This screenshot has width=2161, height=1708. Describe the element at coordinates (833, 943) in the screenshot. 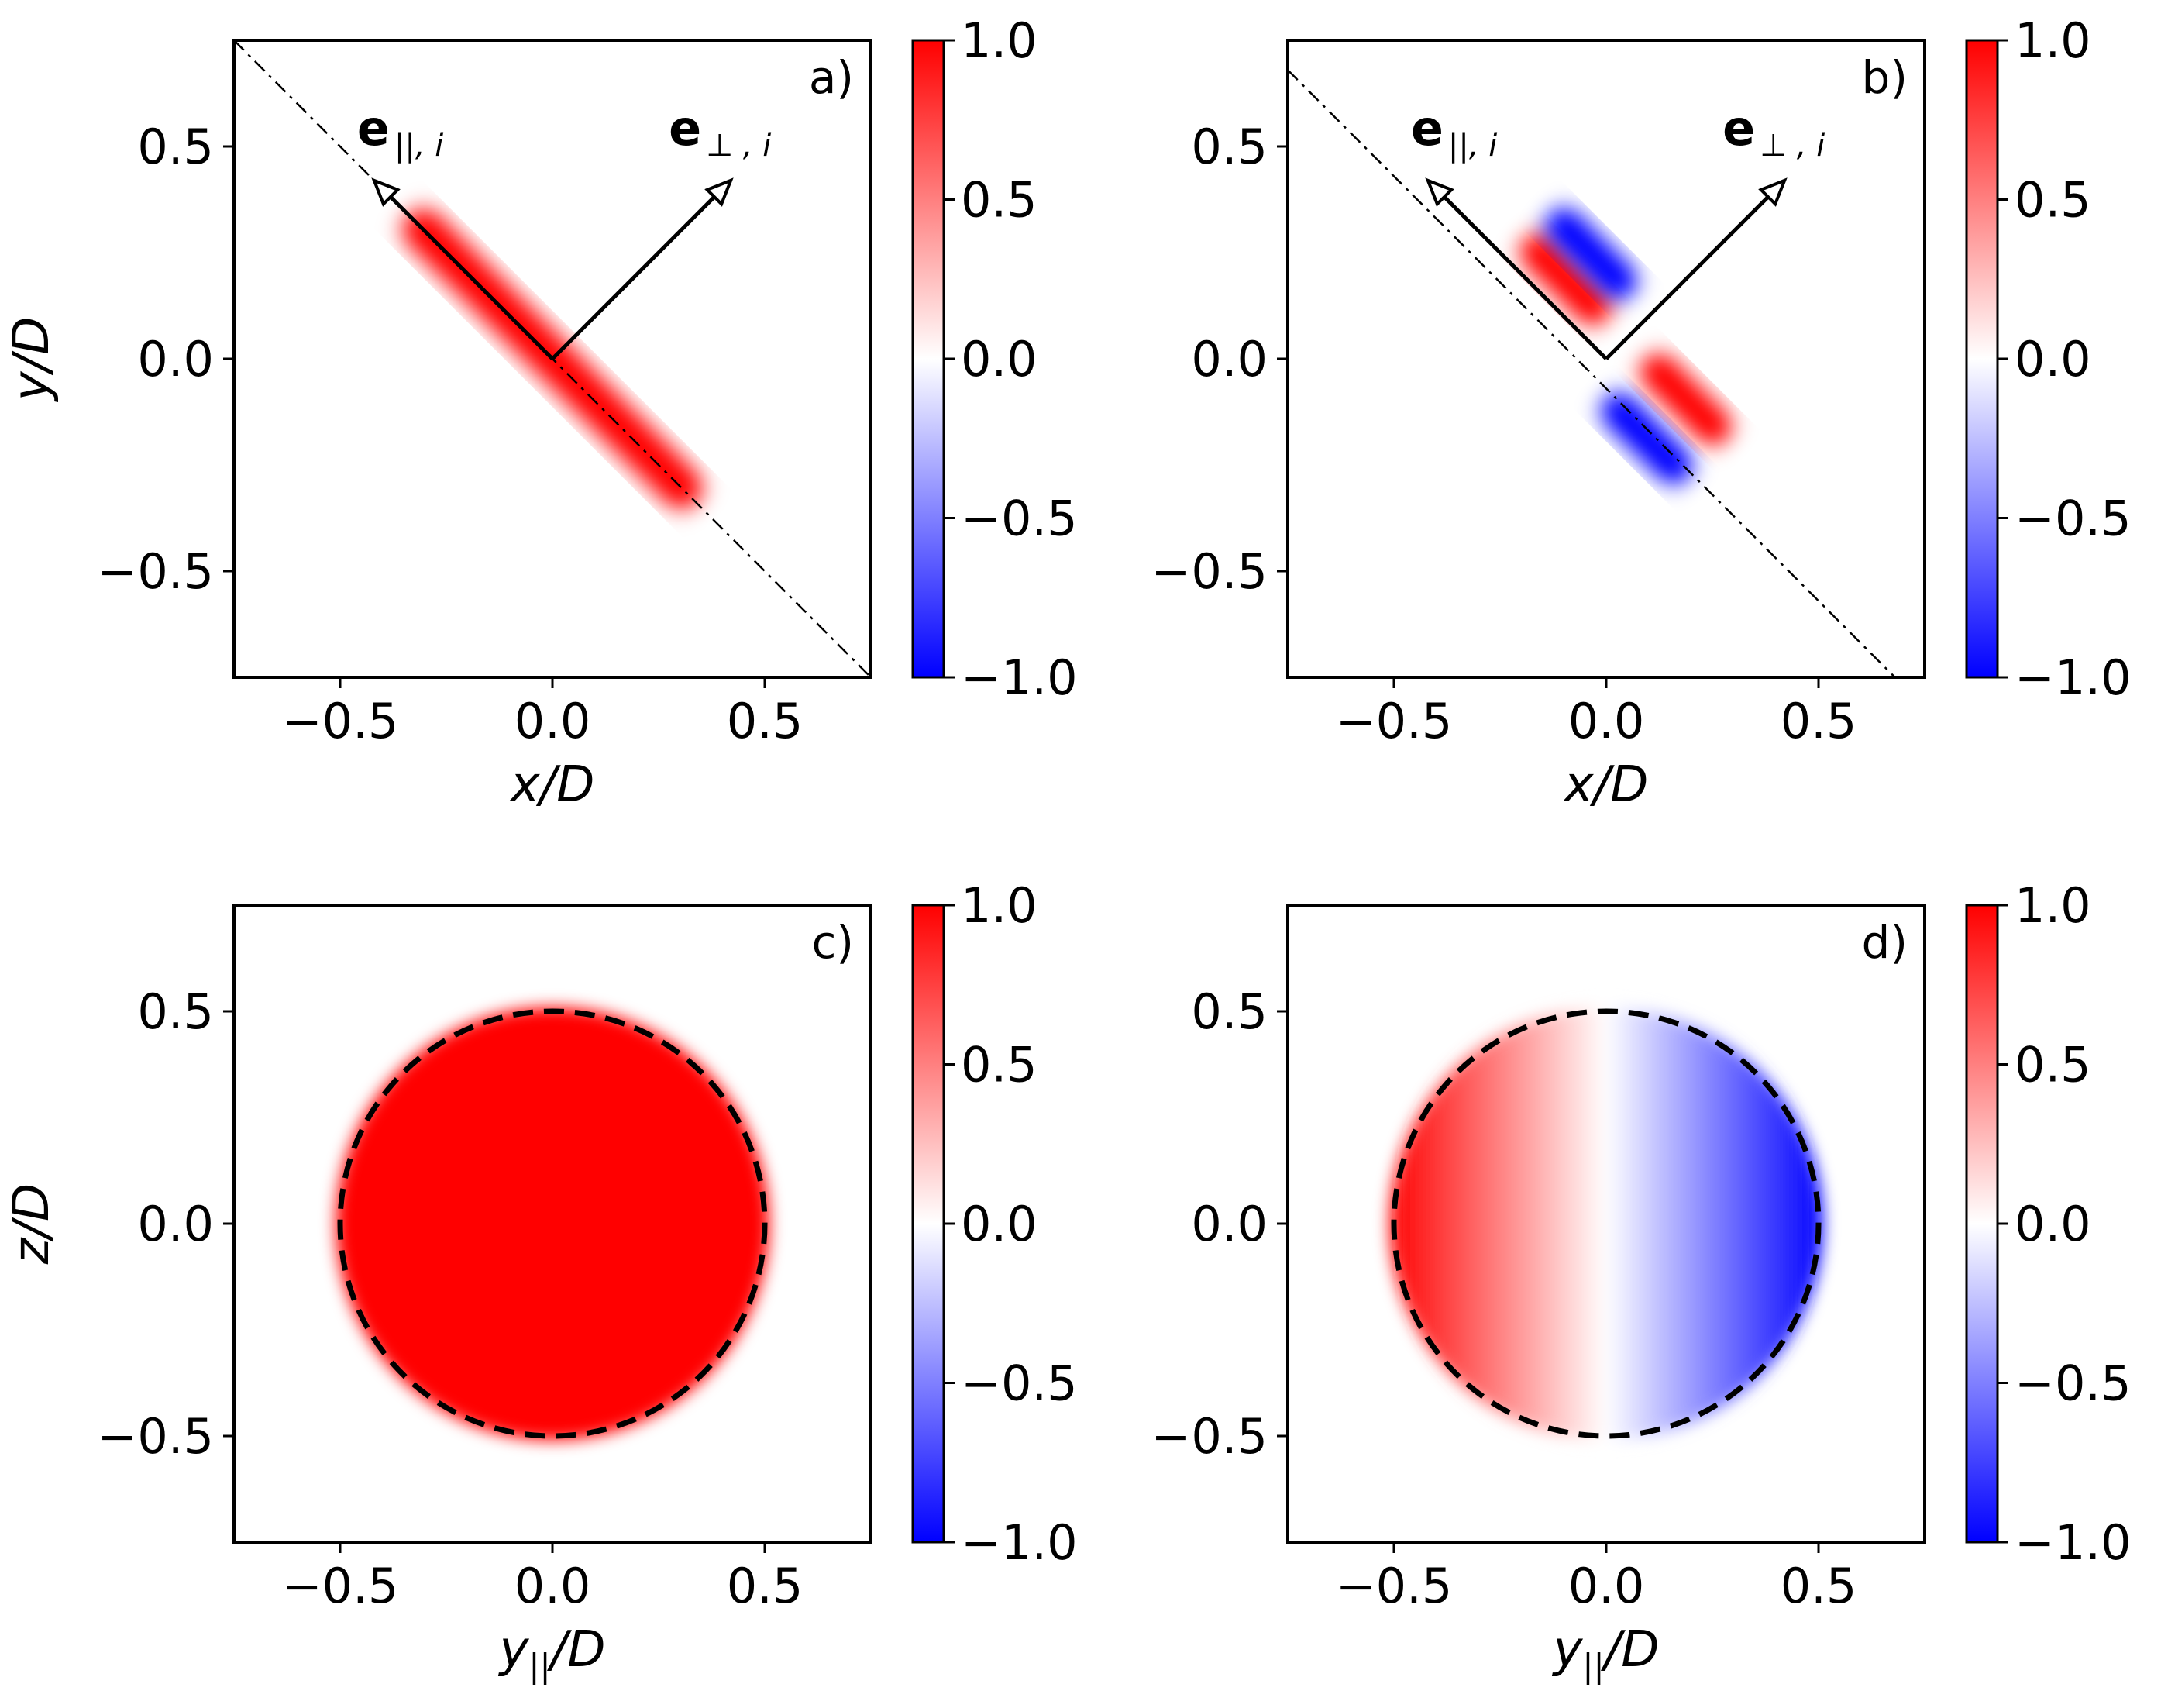

I see `panel-label: c)` at that location.